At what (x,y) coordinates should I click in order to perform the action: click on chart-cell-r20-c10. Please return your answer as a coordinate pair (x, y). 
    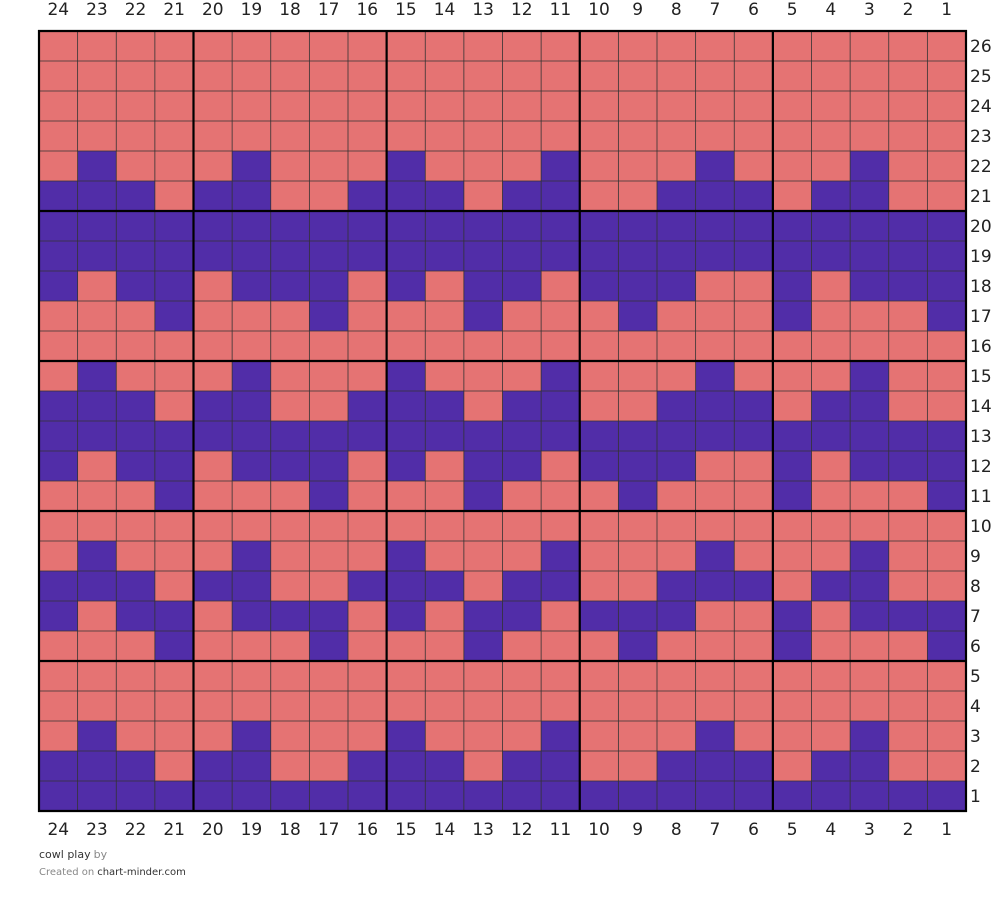
    Looking at the image, I should click on (599, 226).